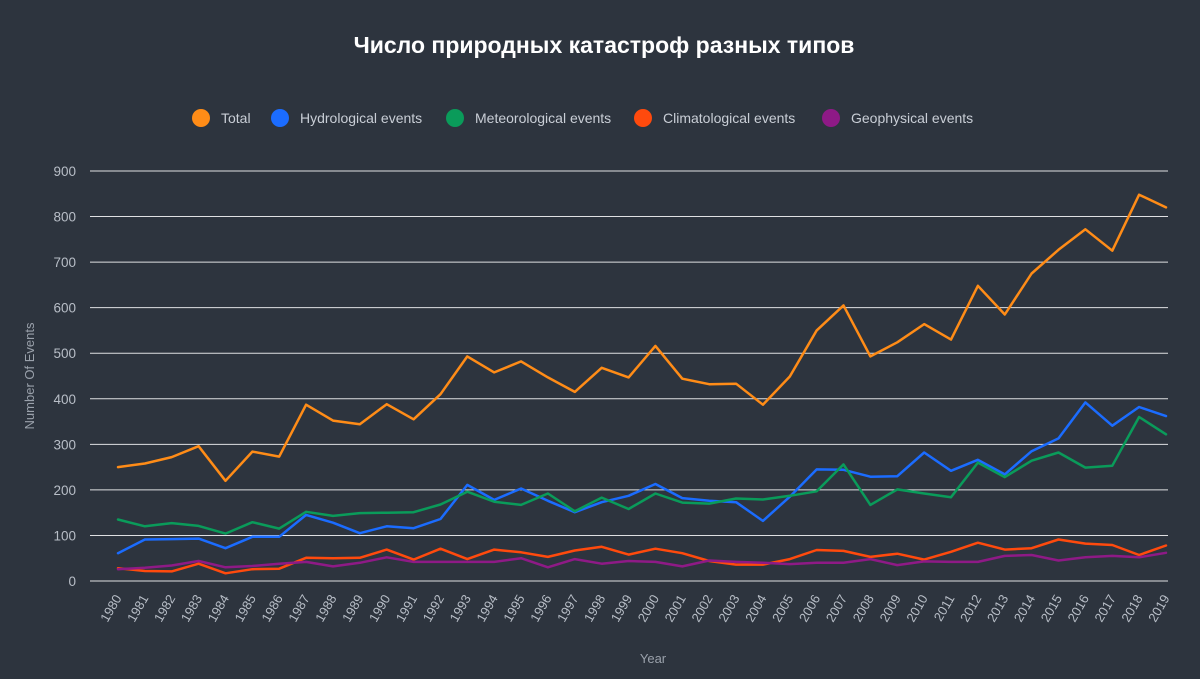 The width and height of the screenshot is (1200, 679). I want to click on x-tick-label: 1990, so click(379, 608).